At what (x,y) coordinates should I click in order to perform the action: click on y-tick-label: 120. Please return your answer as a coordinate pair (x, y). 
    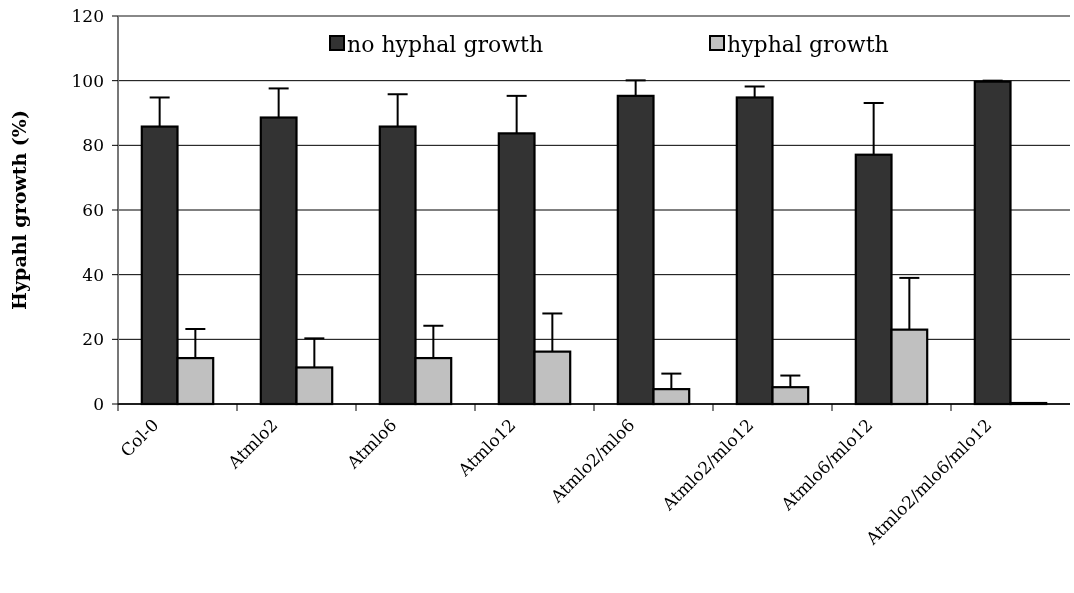
    Looking at the image, I should click on (87, 15).